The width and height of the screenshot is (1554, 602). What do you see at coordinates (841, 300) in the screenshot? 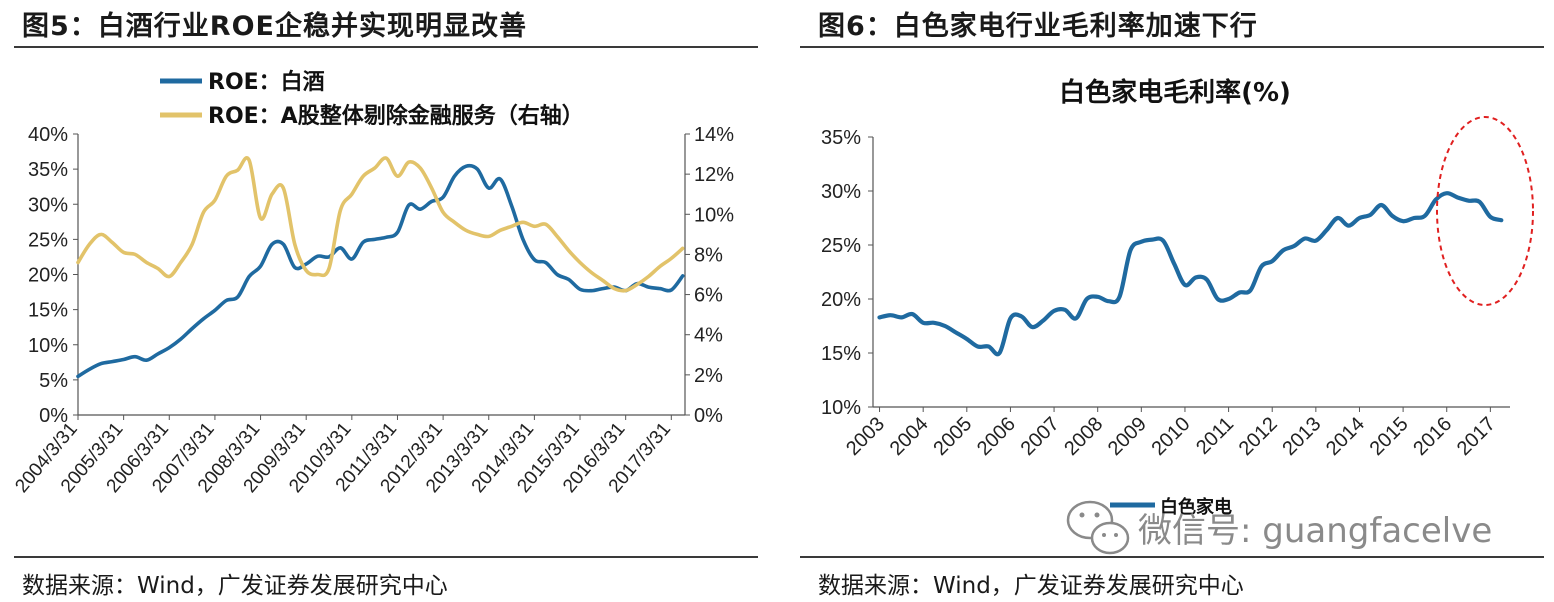
I see `right-chart-y-tick-label: 20%` at bounding box center [841, 300].